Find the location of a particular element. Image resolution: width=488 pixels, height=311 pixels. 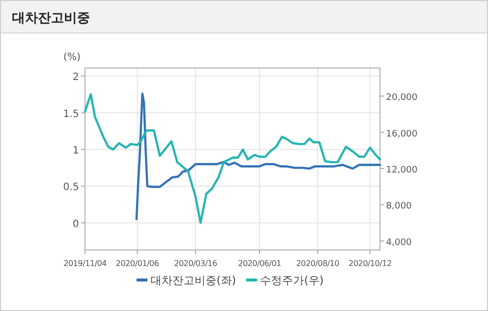

y2tick: 20,000 is located at coordinates (402, 98).